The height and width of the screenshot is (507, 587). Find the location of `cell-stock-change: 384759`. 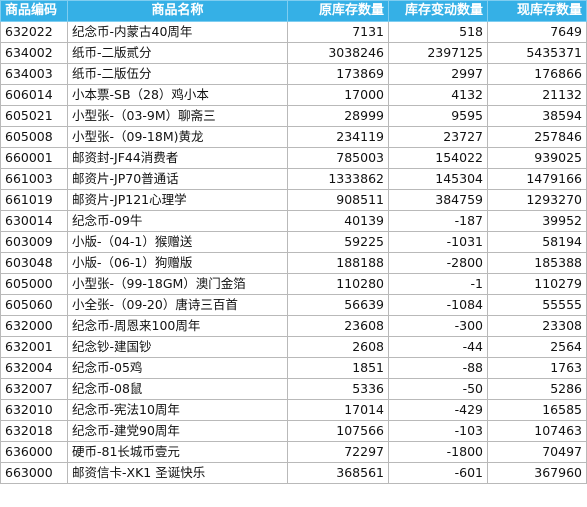

cell-stock-change: 384759 is located at coordinates (438, 200).